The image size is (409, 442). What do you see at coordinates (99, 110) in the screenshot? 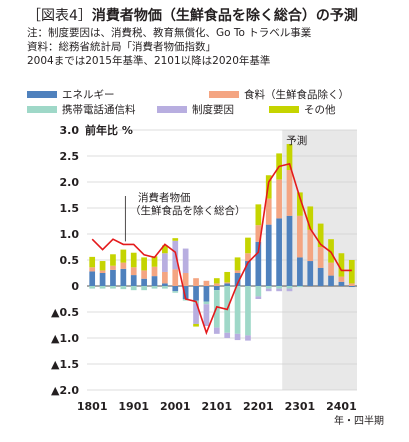
I see `legend-label: 携帯電話通信料` at bounding box center [99, 110].